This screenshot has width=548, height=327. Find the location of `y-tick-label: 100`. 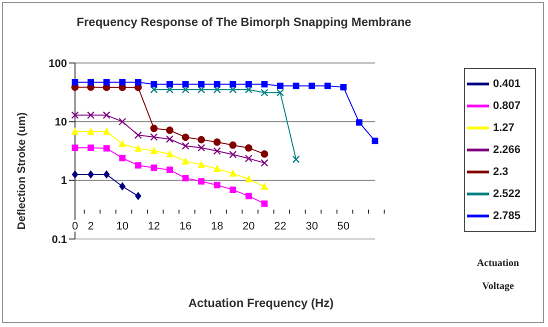

y-tick-label: 100 is located at coordinates (57, 64).